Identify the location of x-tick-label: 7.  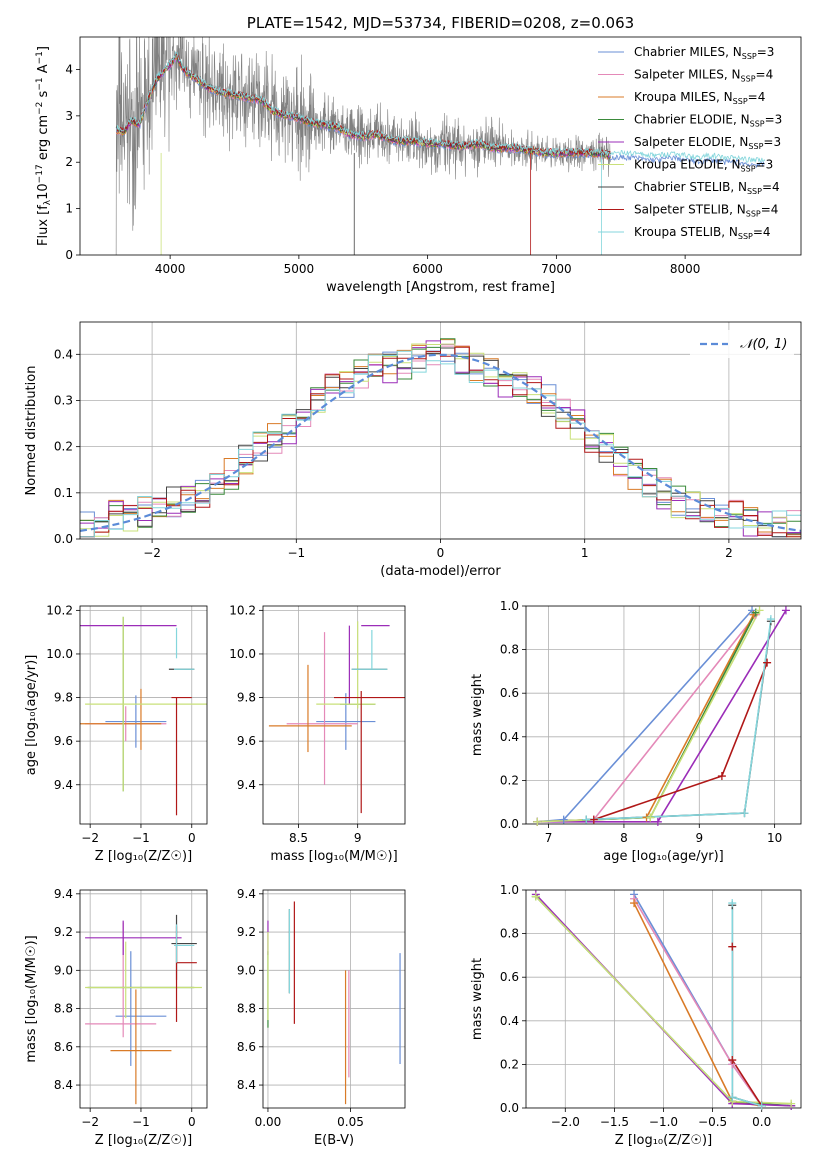
(549, 838).